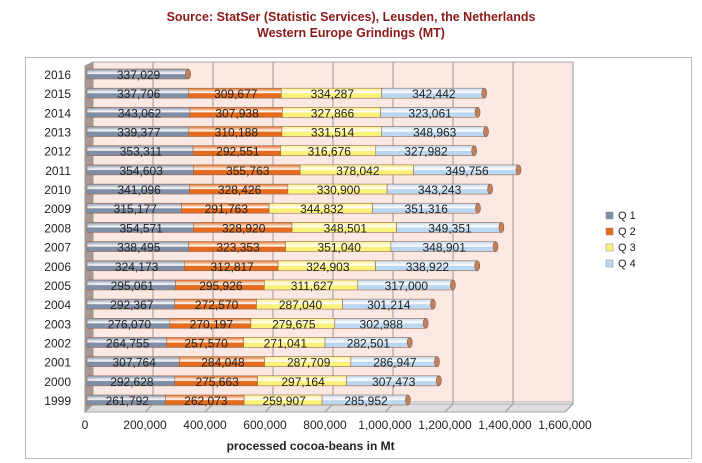  I want to click on data-label: 378,042, so click(358, 171).